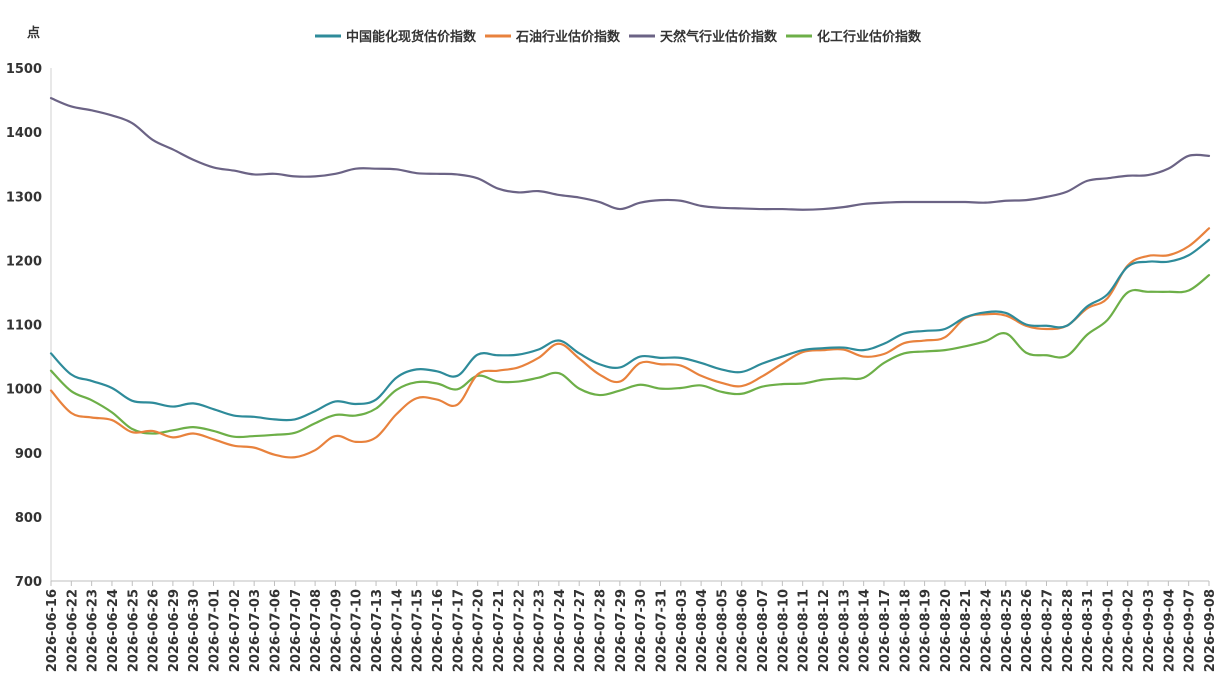 This screenshot has height=690, width=1223. What do you see at coordinates (661, 630) in the screenshot?
I see `x-tick-label: 2026-07-31` at bounding box center [661, 630].